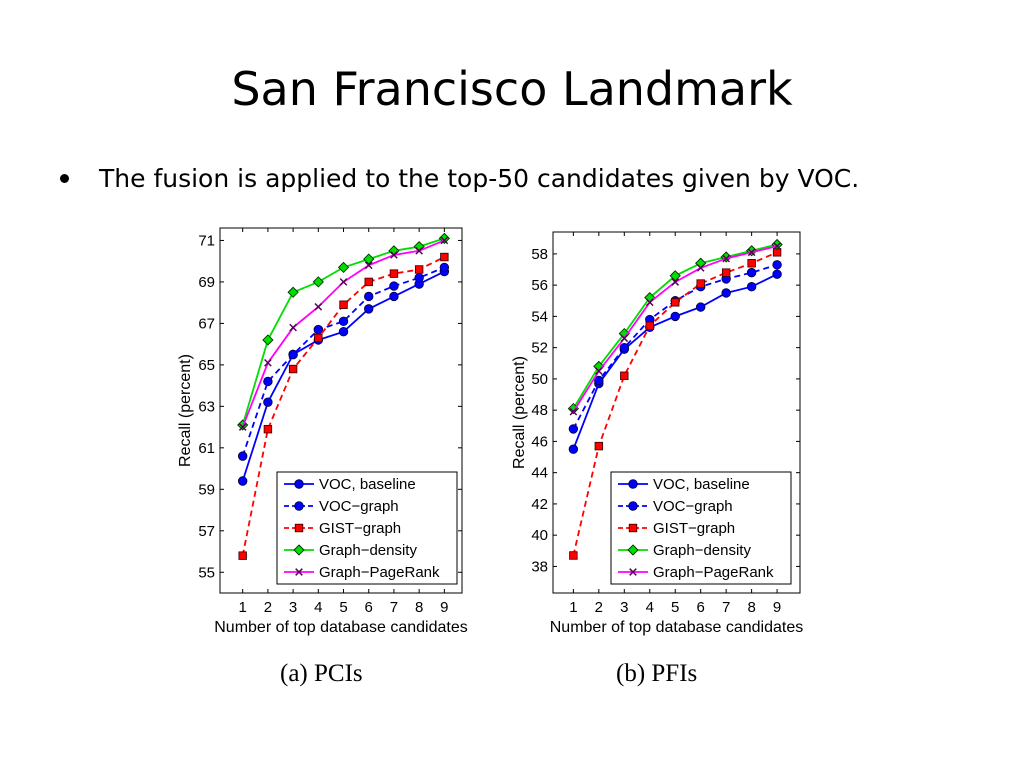 Image resolution: width=1024 pixels, height=768 pixels. What do you see at coordinates (206, 365) in the screenshot?
I see `y-tick-label: 65` at bounding box center [206, 365].